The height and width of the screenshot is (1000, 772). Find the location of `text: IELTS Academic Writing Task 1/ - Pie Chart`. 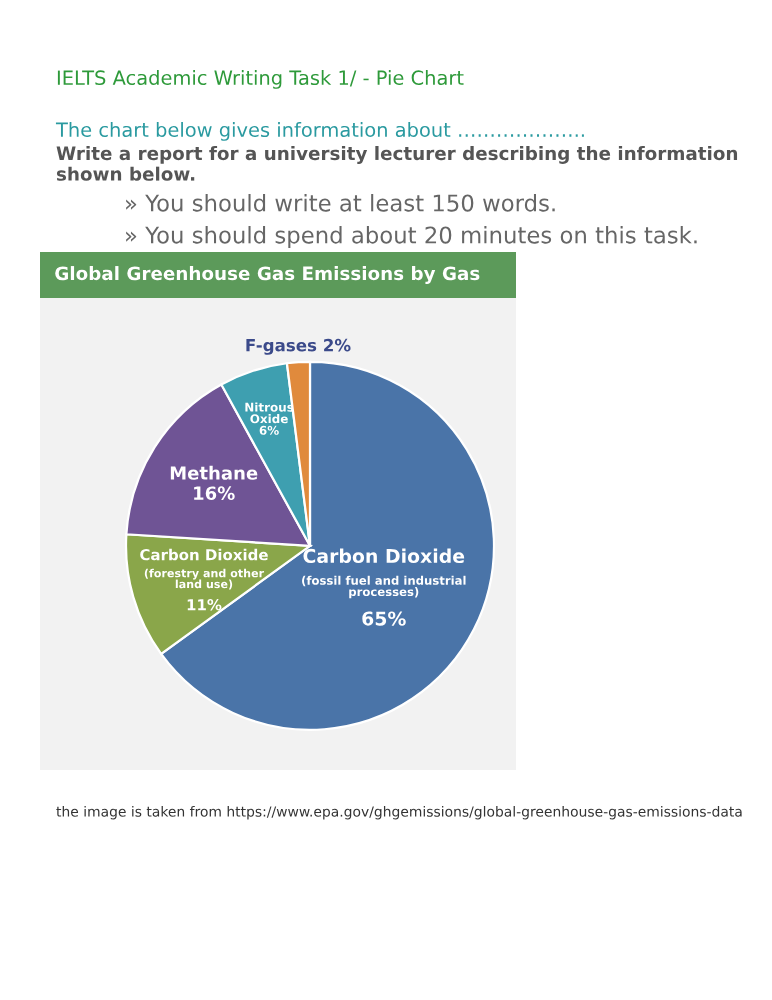

text: IELTS Academic Writing Task 1/ - Pie Chart is located at coordinates (260, 79).